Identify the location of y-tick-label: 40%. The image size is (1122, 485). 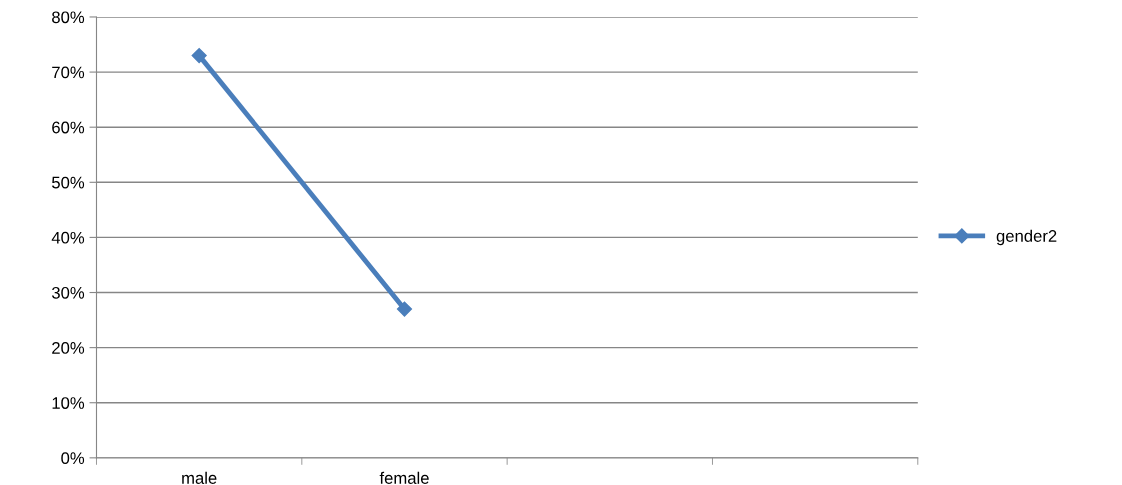
(68, 237).